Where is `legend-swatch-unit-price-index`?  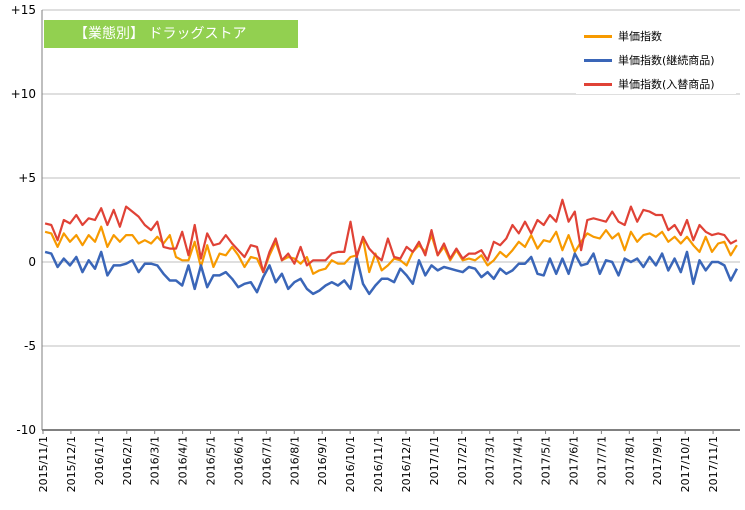
legend-swatch-unit-price-index is located at coordinates (598, 36).